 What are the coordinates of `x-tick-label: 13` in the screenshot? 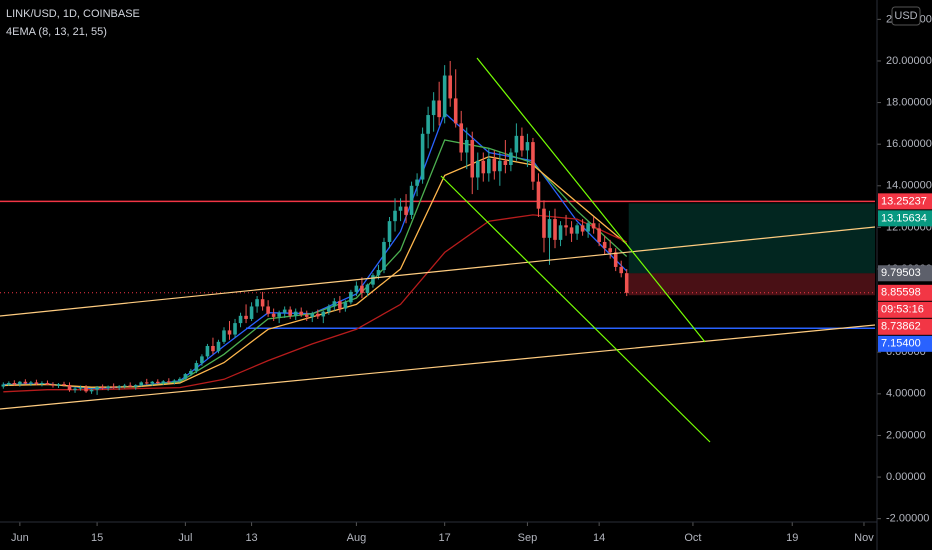 It's located at (251, 538).